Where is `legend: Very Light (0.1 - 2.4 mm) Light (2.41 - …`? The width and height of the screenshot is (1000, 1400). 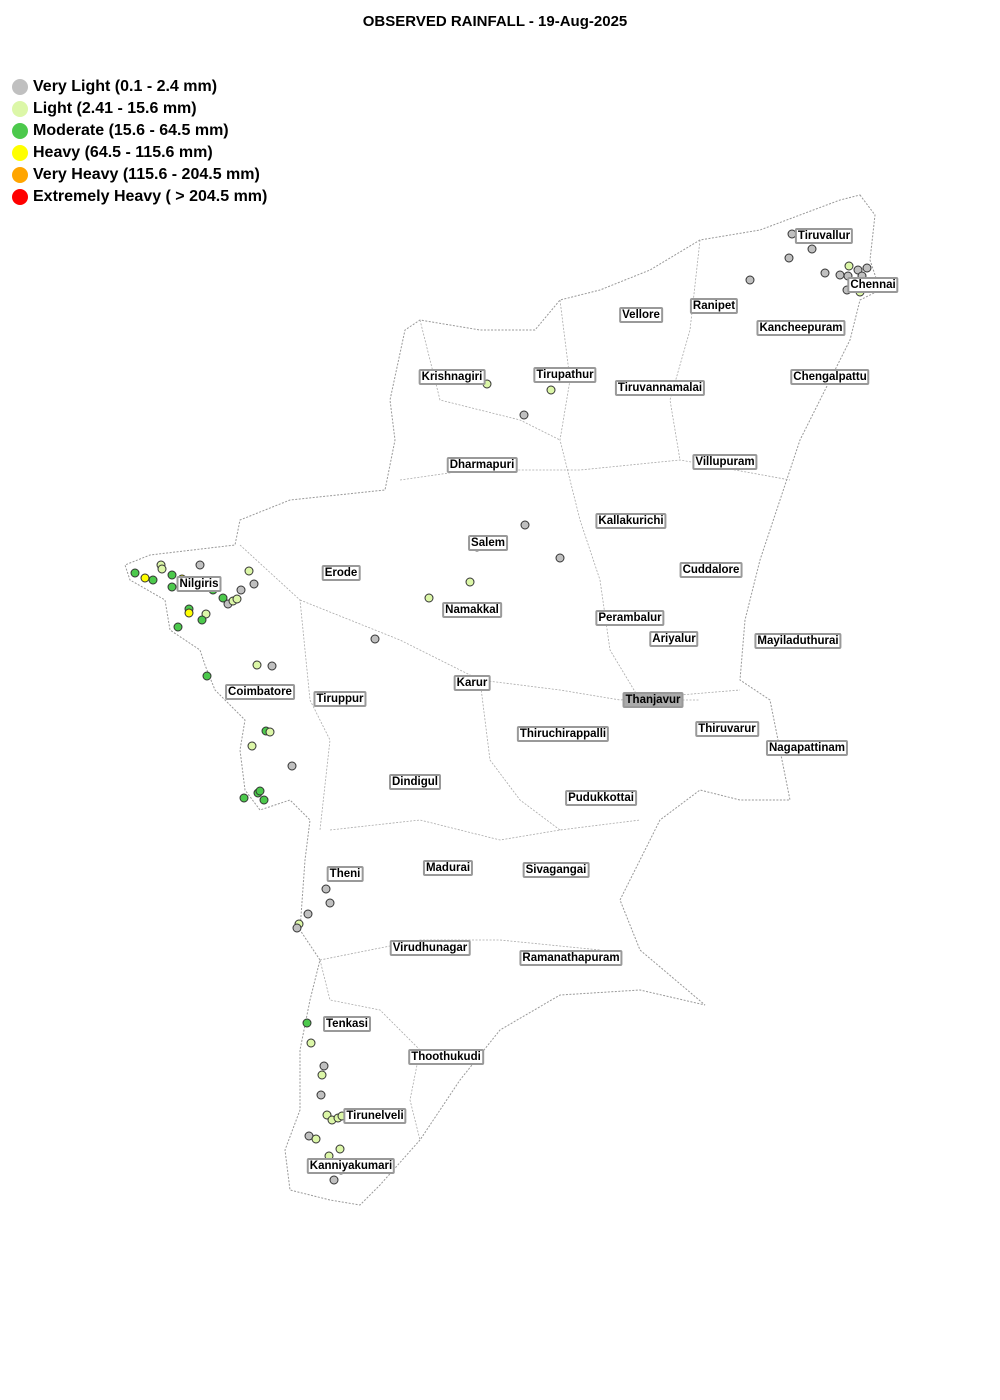 legend: Very Light (0.1 - 2.4 mm) Light (2.41 - … is located at coordinates (139, 142).